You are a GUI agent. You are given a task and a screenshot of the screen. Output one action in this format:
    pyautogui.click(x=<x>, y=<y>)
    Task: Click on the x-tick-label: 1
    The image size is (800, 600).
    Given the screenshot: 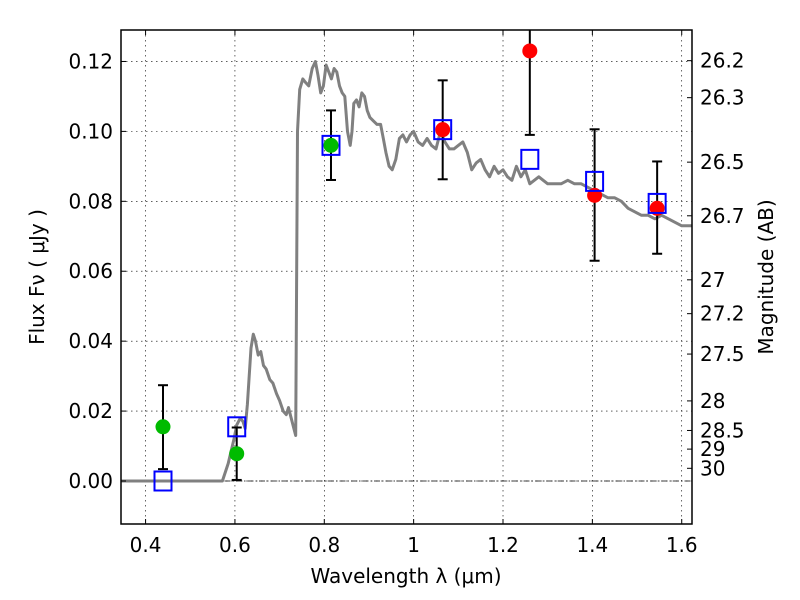 What is the action you would take?
    pyautogui.click(x=413, y=545)
    